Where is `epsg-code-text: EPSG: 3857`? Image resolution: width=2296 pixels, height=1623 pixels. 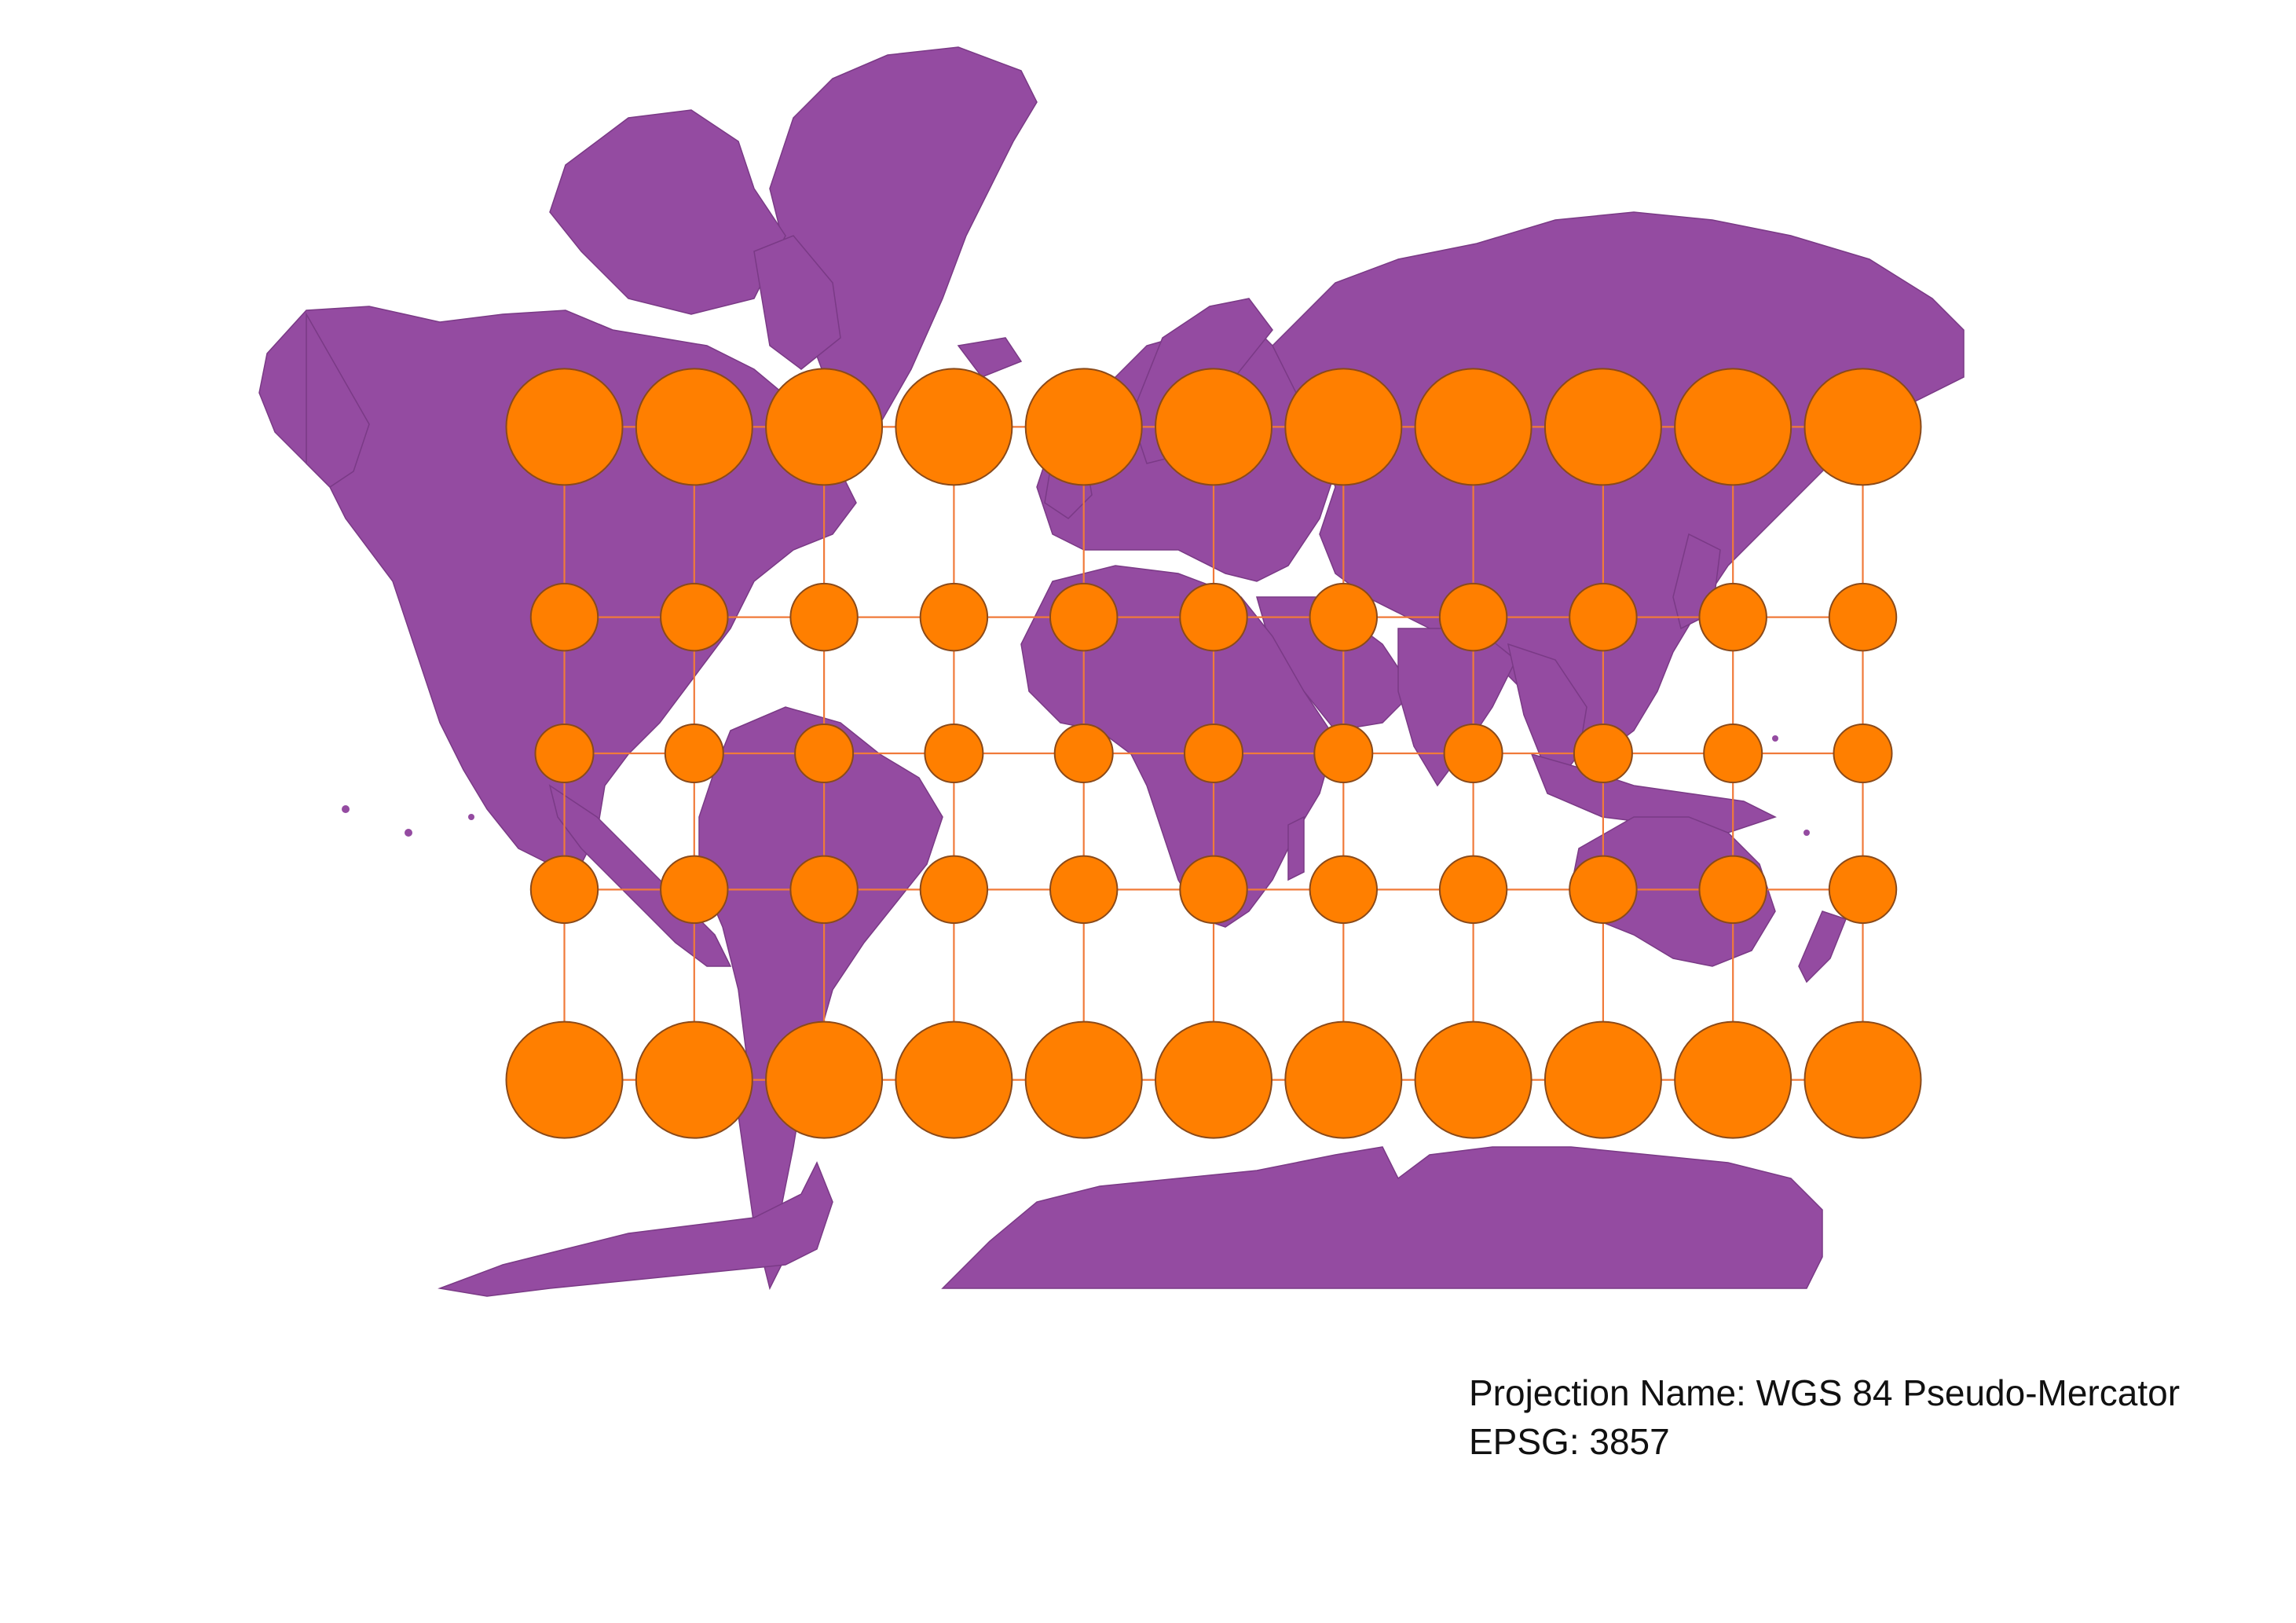 epsg-code-text: EPSG: 3857 is located at coordinates (1569, 1441).